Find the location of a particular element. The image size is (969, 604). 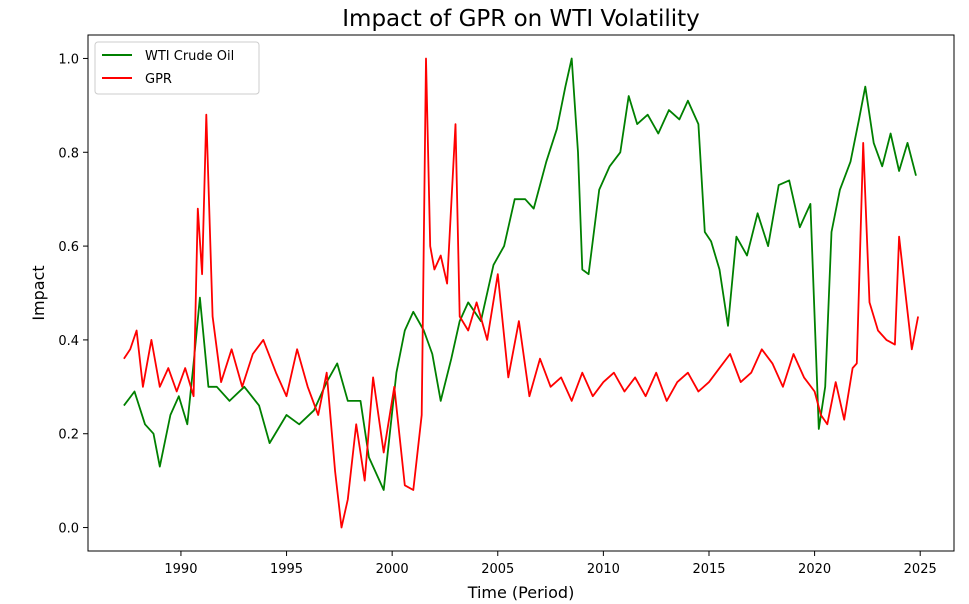

x-tick-label: 2010 is located at coordinates (603, 569).